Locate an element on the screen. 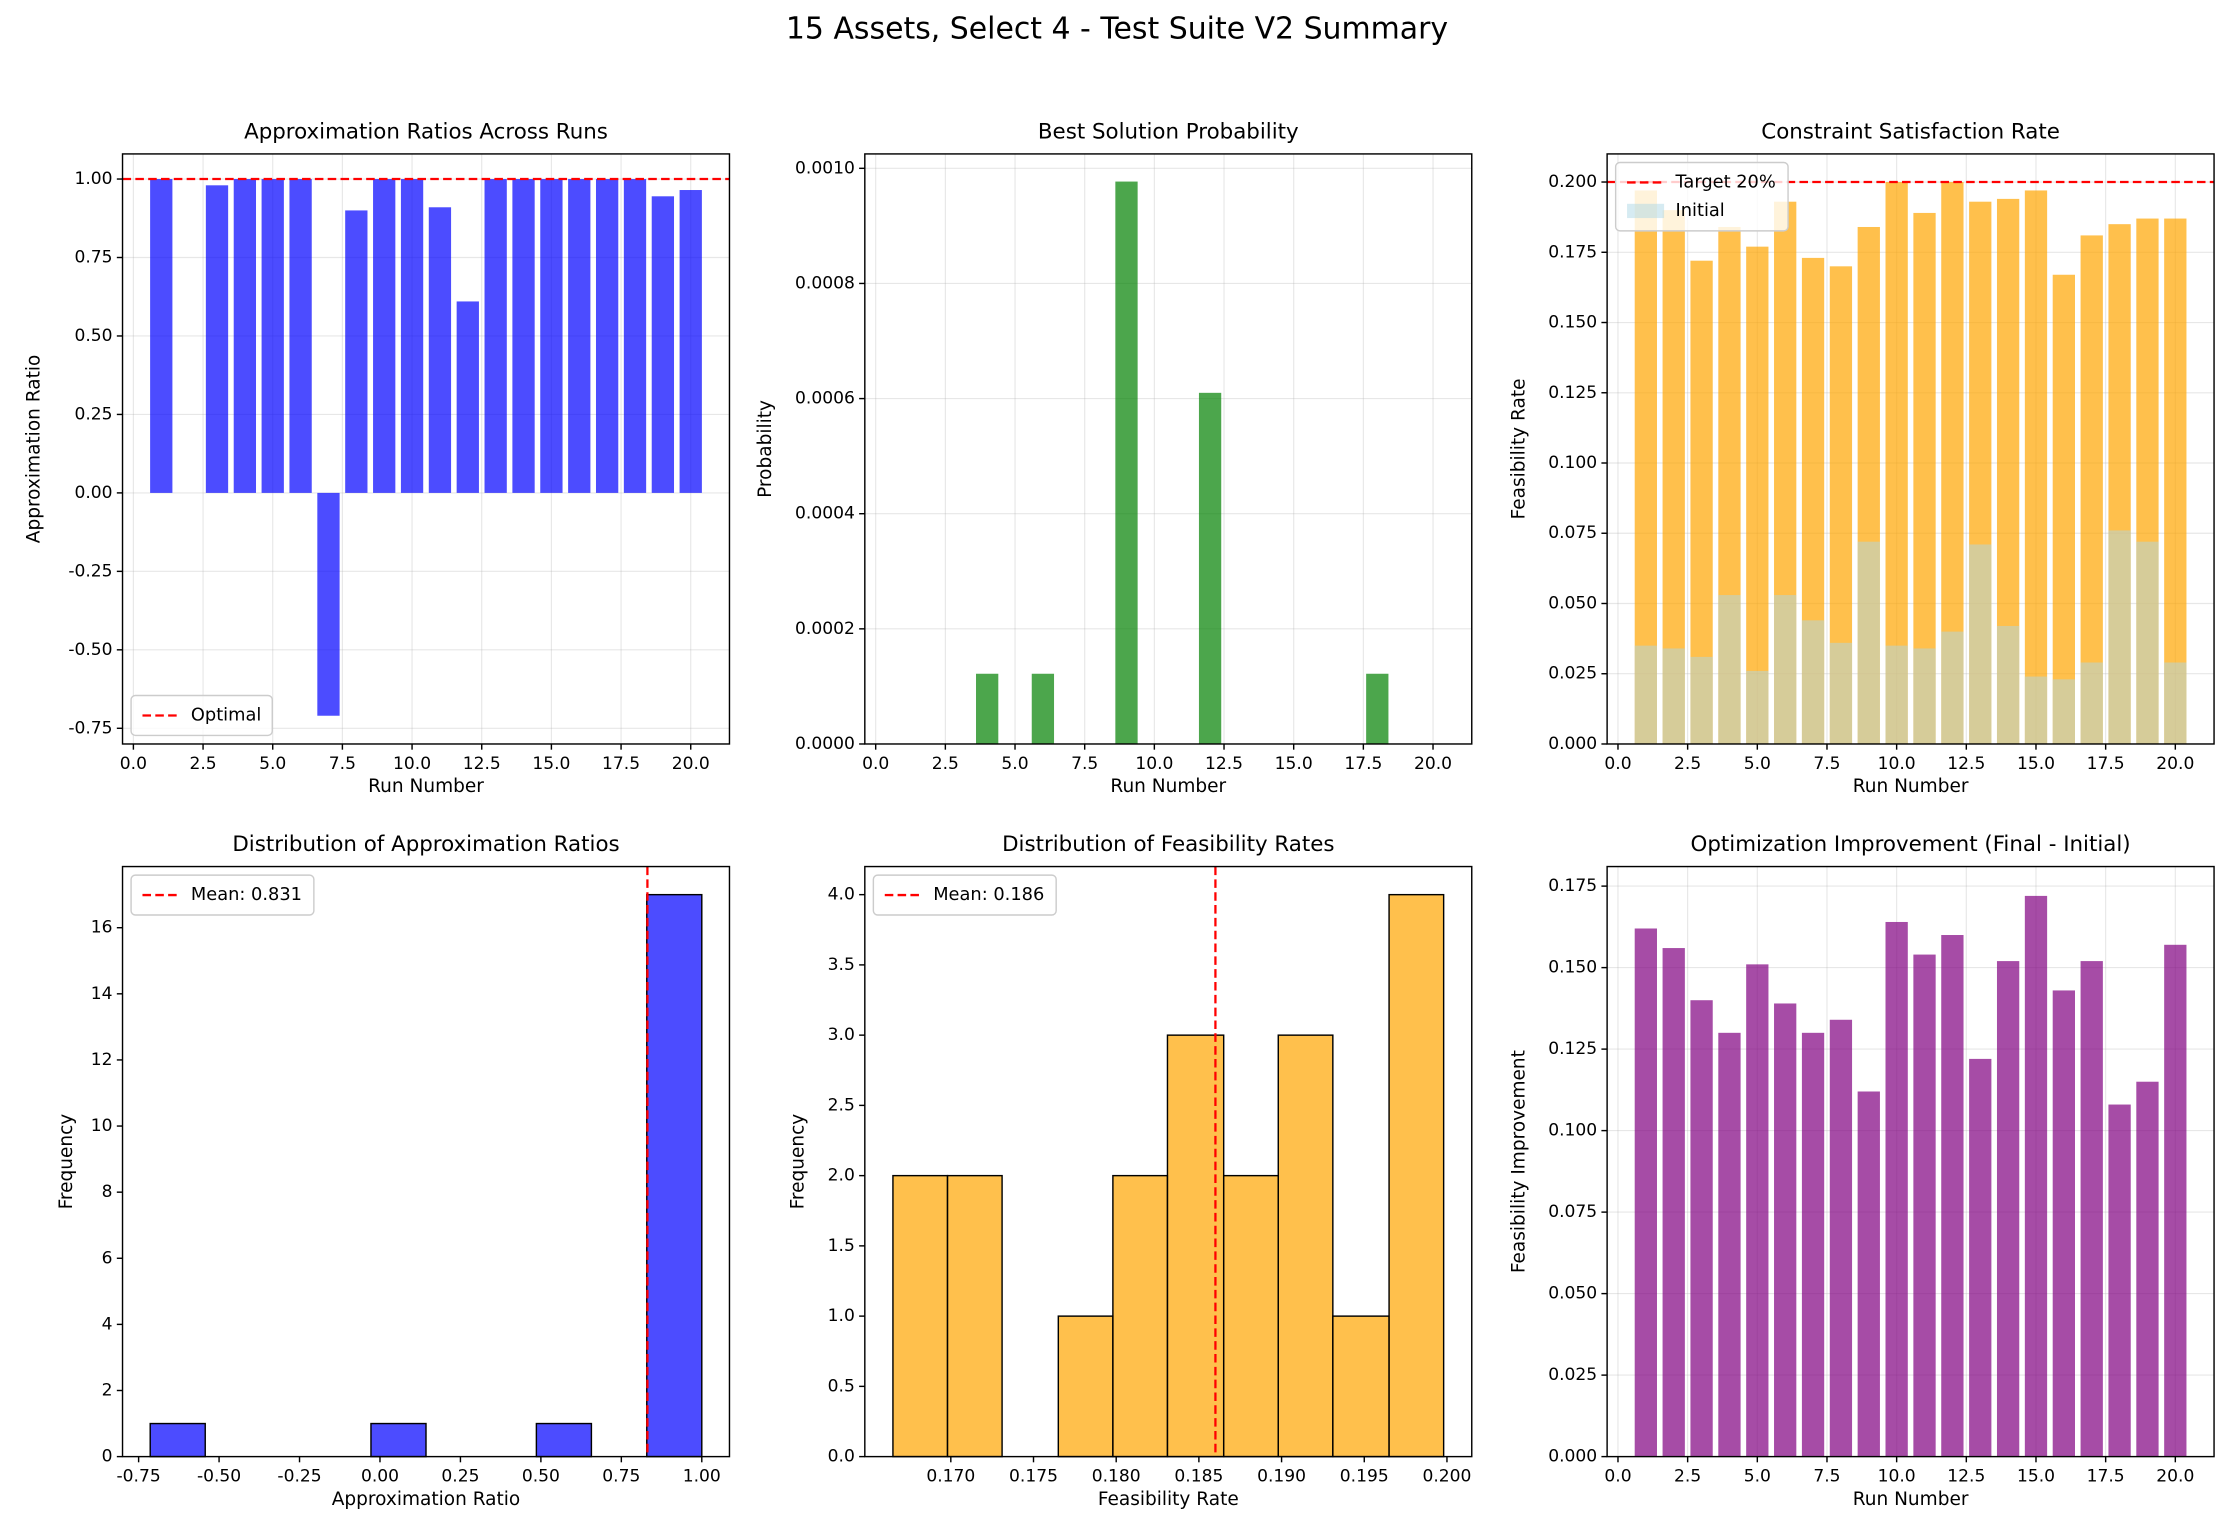 The height and width of the screenshot is (1535, 2234). y-tick-label: 0.050 is located at coordinates (1572, 1294).